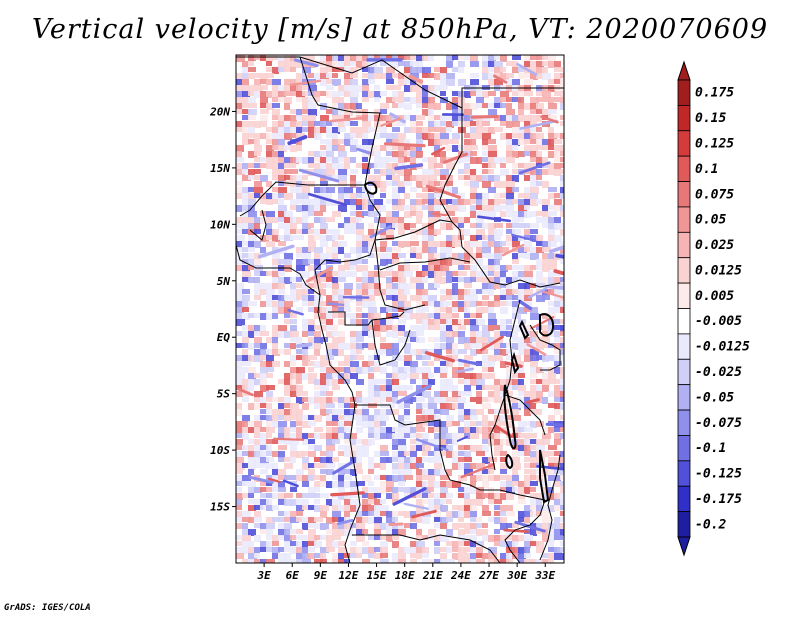  I want to click on colorbar-swatch, so click(684, 448).